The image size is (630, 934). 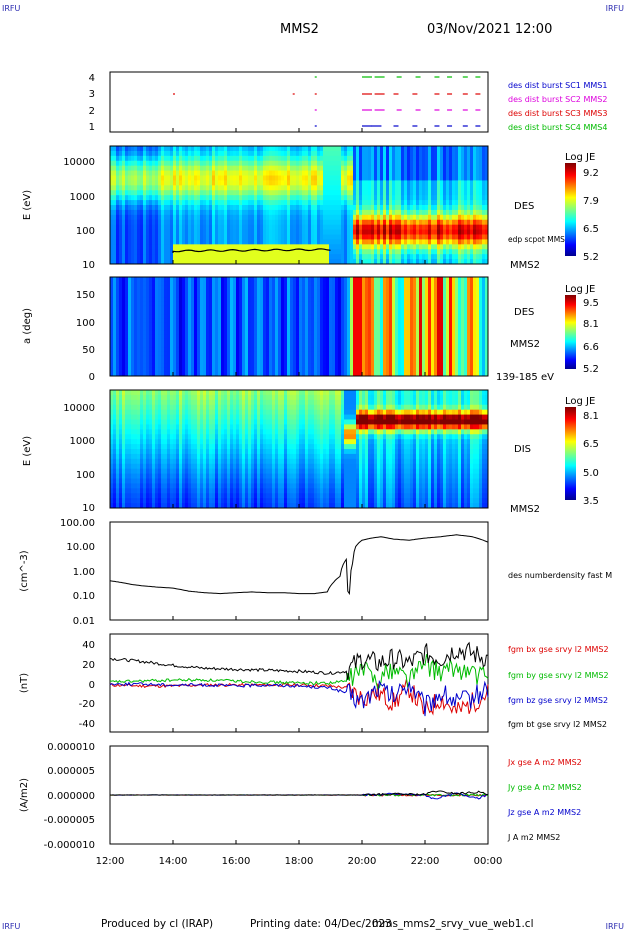 What do you see at coordinates (299, 102) in the screenshot?
I see `panel-burst-frame` at bounding box center [299, 102].